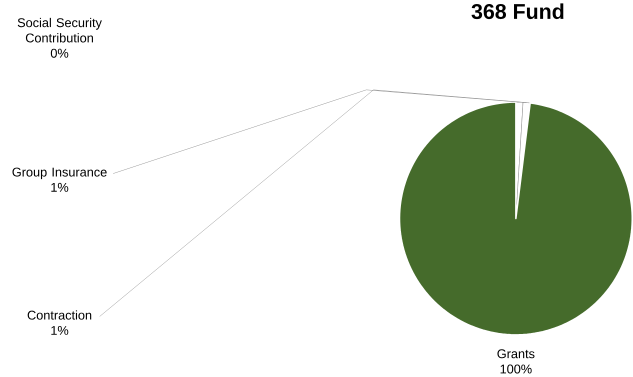  Describe the element at coordinates (516, 369) in the screenshot. I see `data-label: 100%` at that location.